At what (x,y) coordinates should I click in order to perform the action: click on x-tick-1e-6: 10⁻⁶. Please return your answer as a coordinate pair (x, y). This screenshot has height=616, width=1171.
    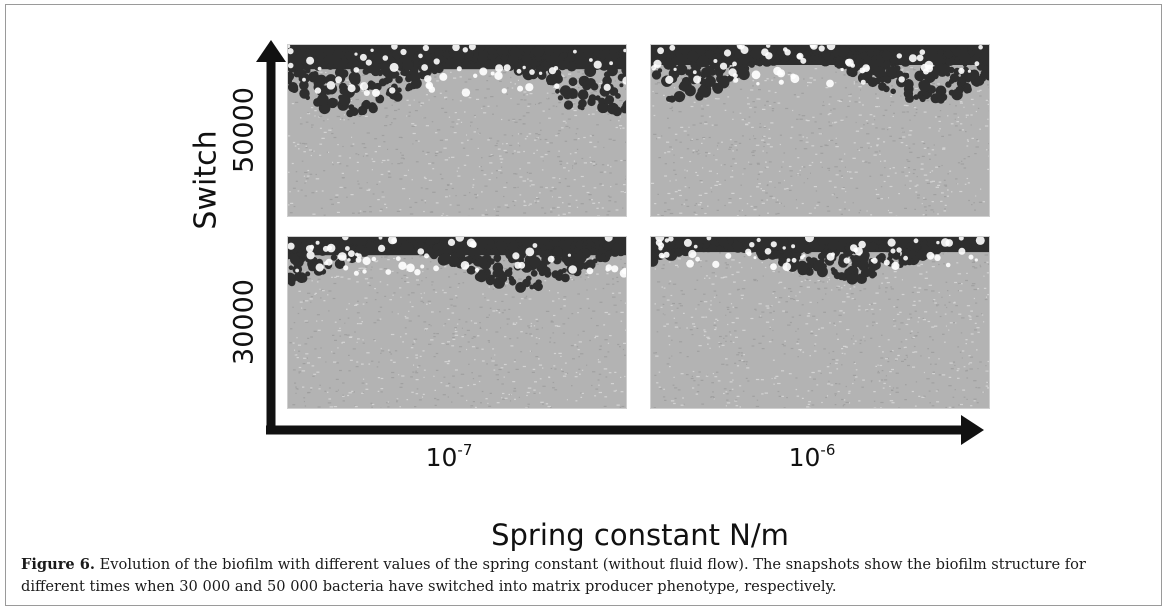
    Looking at the image, I should click on (812, 456).